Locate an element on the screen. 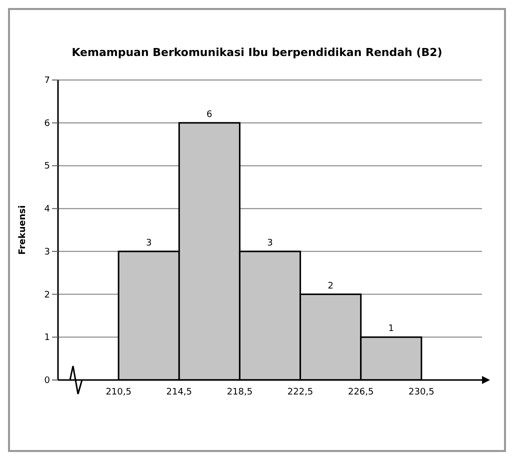  y-tick-label: 5 is located at coordinates (47, 167).